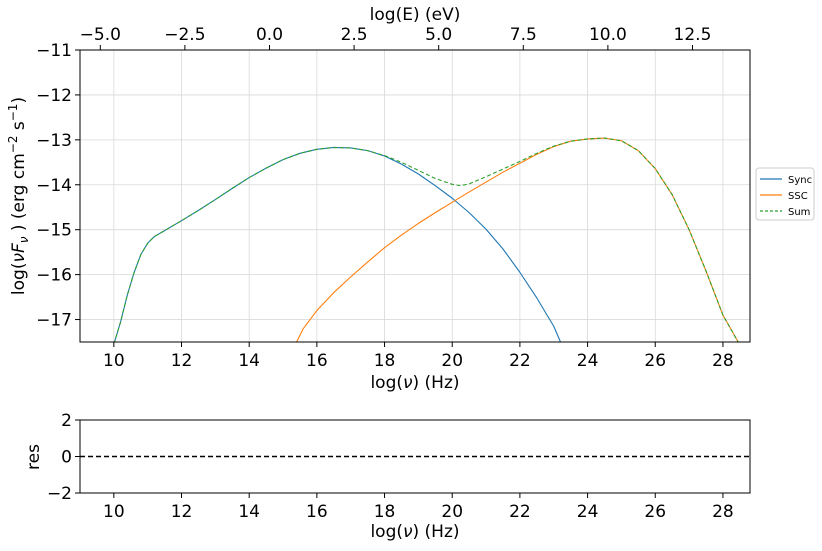  I want to click on ylabel-close: ), so click(19, 100).